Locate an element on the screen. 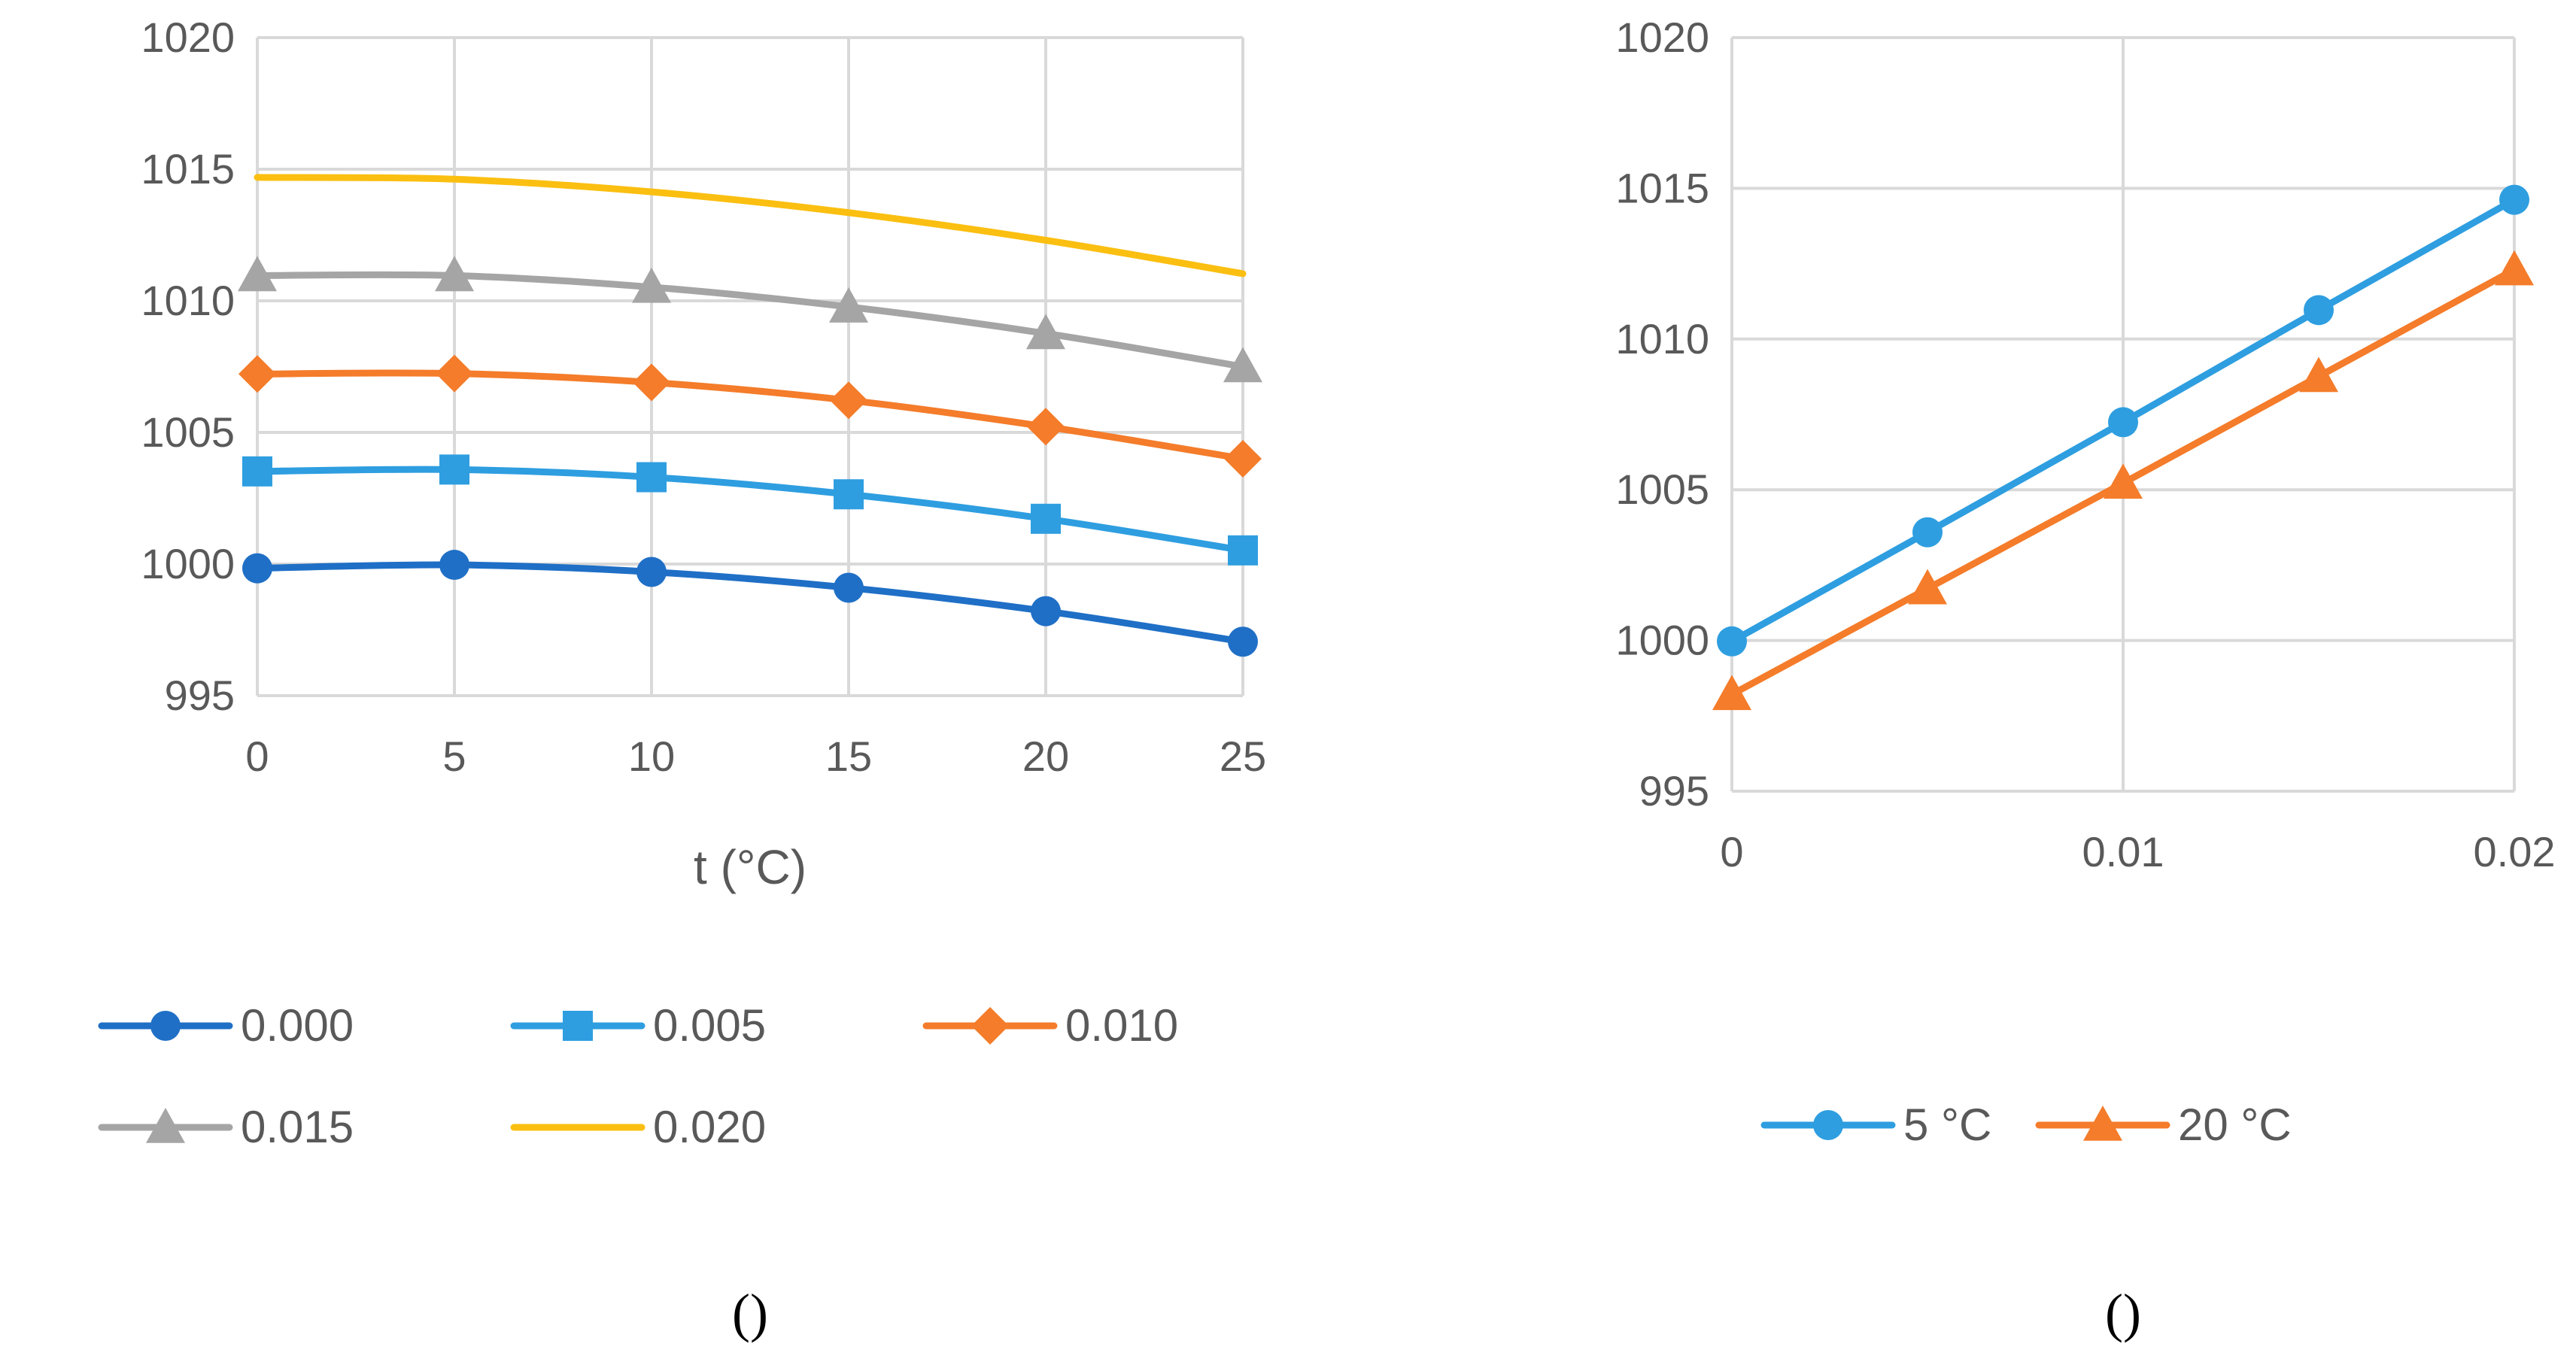 This screenshot has height=1362, width=2576. legend-marker-0.005 is located at coordinates (578, 1026).